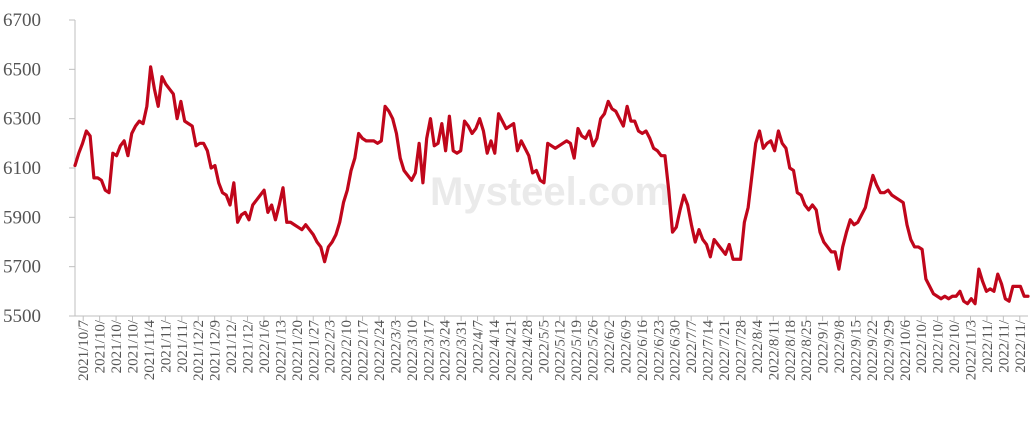 The image size is (1031, 425). I want to click on x-tick-label: 2022/3/24, so click(446, 350).